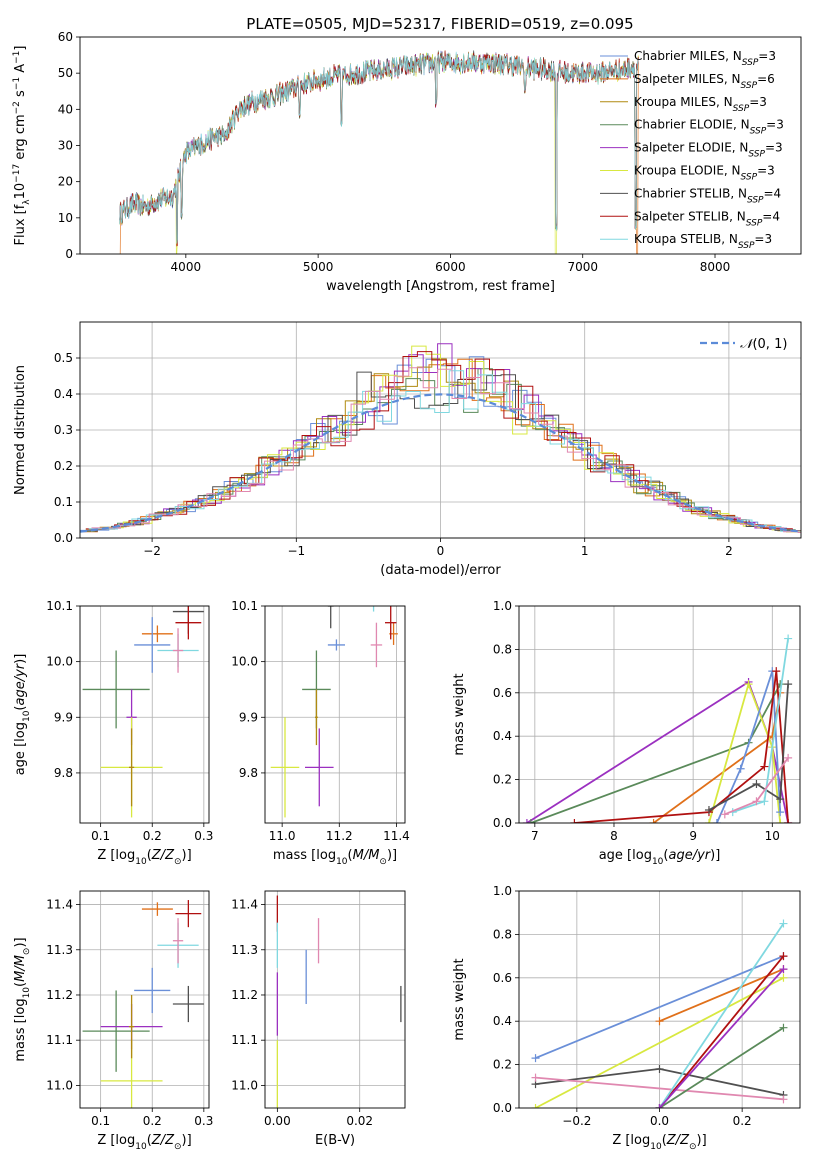  Describe the element at coordinates (27, 202) in the screenshot. I see `label-part: λ` at that location.